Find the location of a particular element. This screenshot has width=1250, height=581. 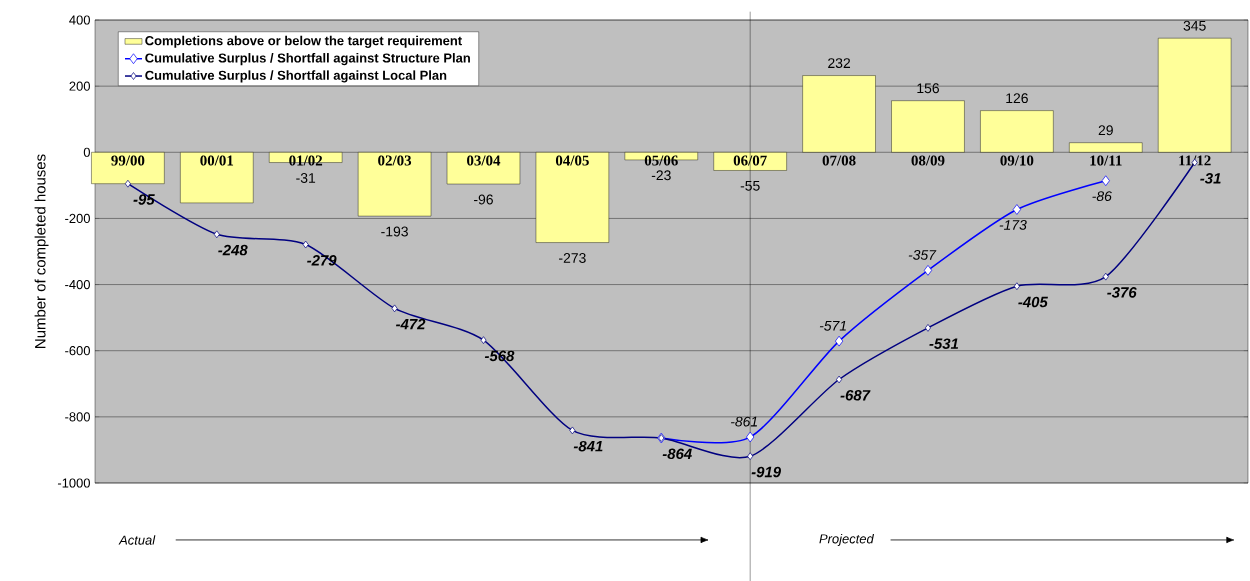

x-tick-label: 09/10 is located at coordinates (1017, 160).